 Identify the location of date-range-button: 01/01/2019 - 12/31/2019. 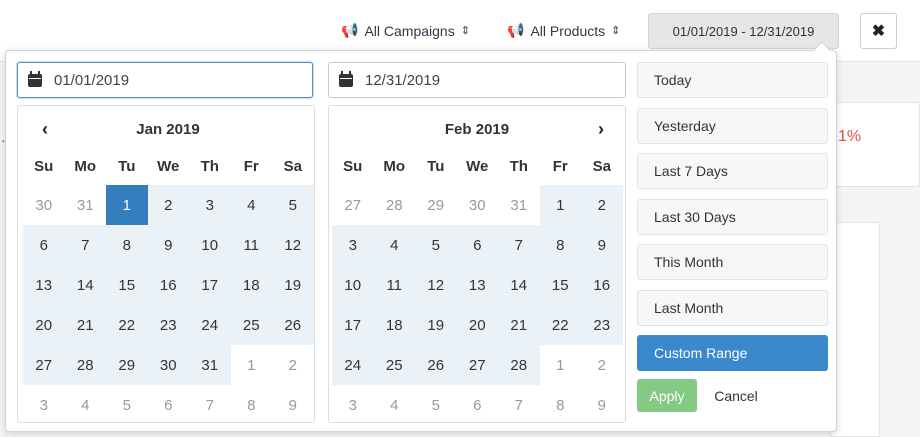
(743, 31).